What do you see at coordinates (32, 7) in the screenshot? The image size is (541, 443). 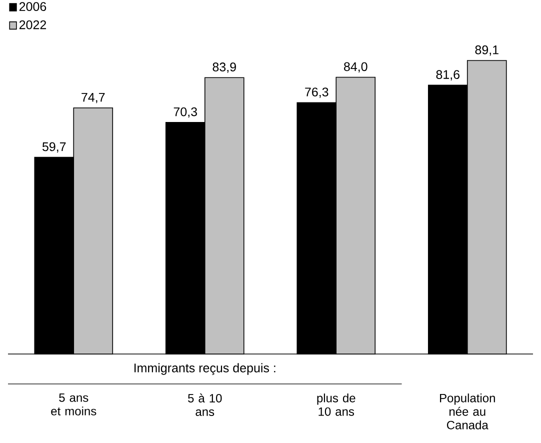 I see `legend-label: 2006` at bounding box center [32, 7].